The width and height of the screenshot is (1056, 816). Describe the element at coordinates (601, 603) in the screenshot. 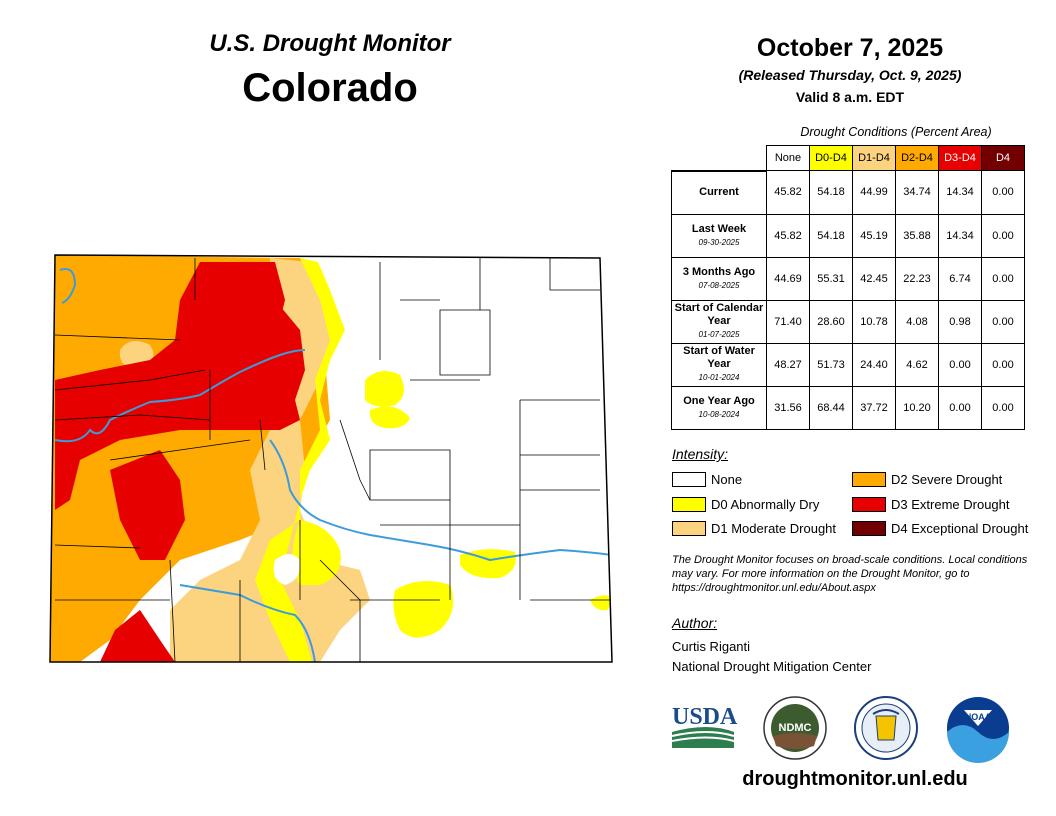

I see `d0-blob-far-east` at that location.